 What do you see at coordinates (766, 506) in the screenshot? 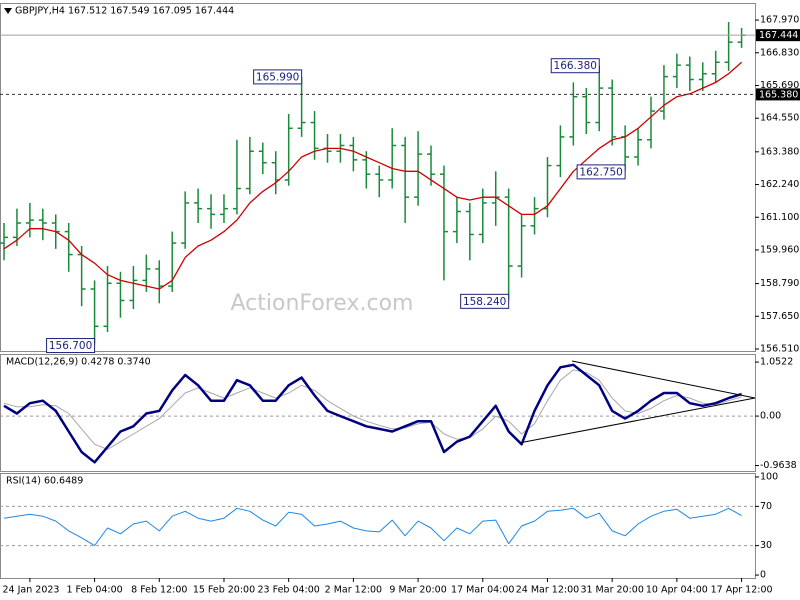
I see `y-tick-label: 70` at bounding box center [766, 506].